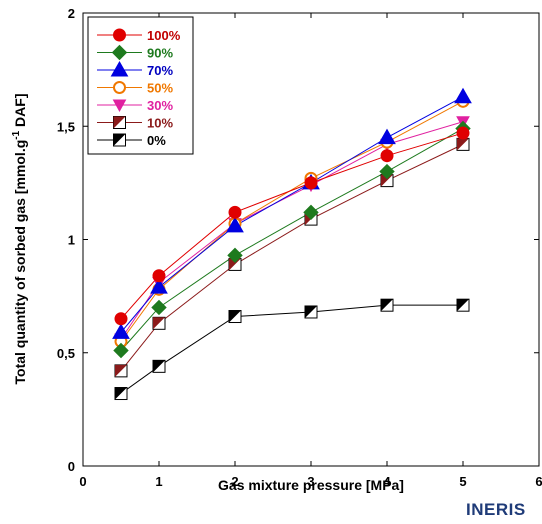 The width and height of the screenshot is (542, 524). What do you see at coordinates (16, 134) in the screenshot?
I see `y-axis-title-exponent: -1` at bounding box center [16, 134].